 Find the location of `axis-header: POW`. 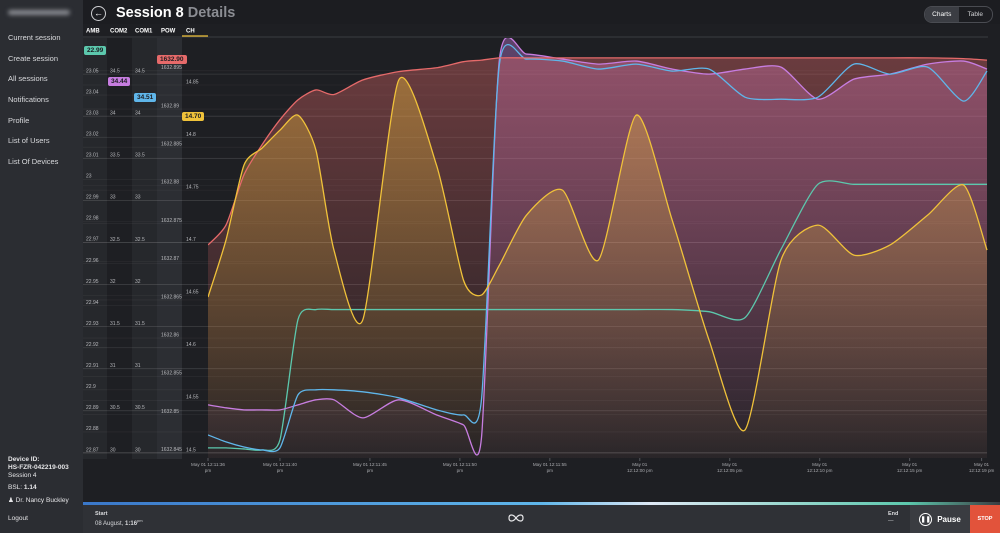

axis-header: POW is located at coordinates (168, 32).